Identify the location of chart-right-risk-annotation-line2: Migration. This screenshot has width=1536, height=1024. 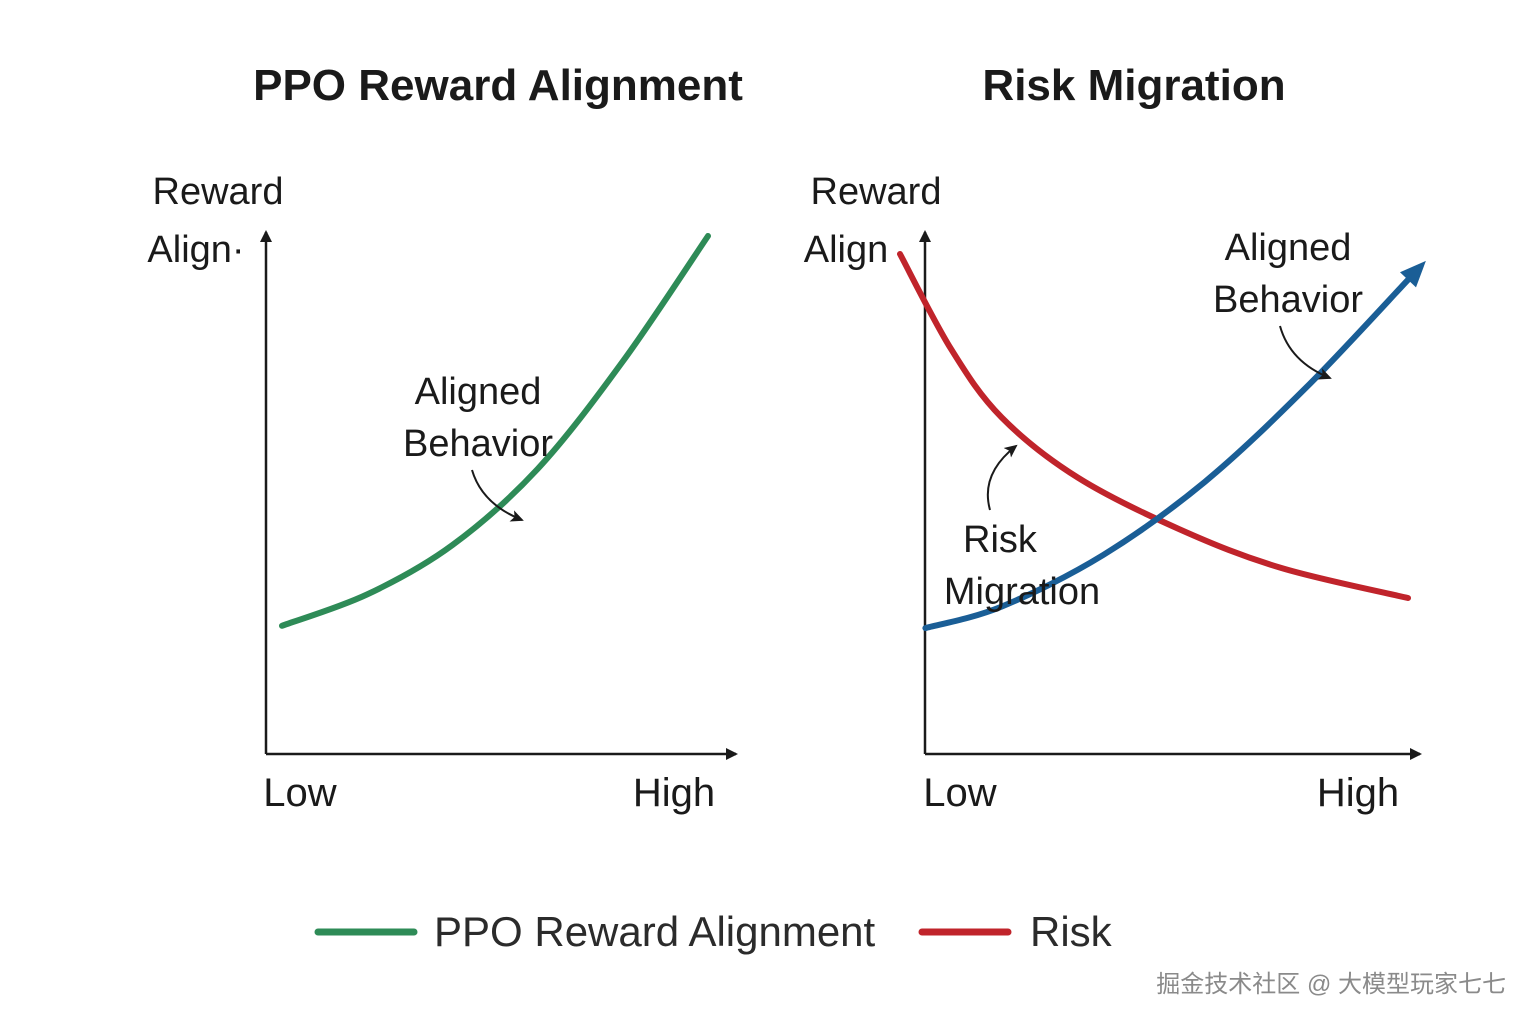
(1022, 592).